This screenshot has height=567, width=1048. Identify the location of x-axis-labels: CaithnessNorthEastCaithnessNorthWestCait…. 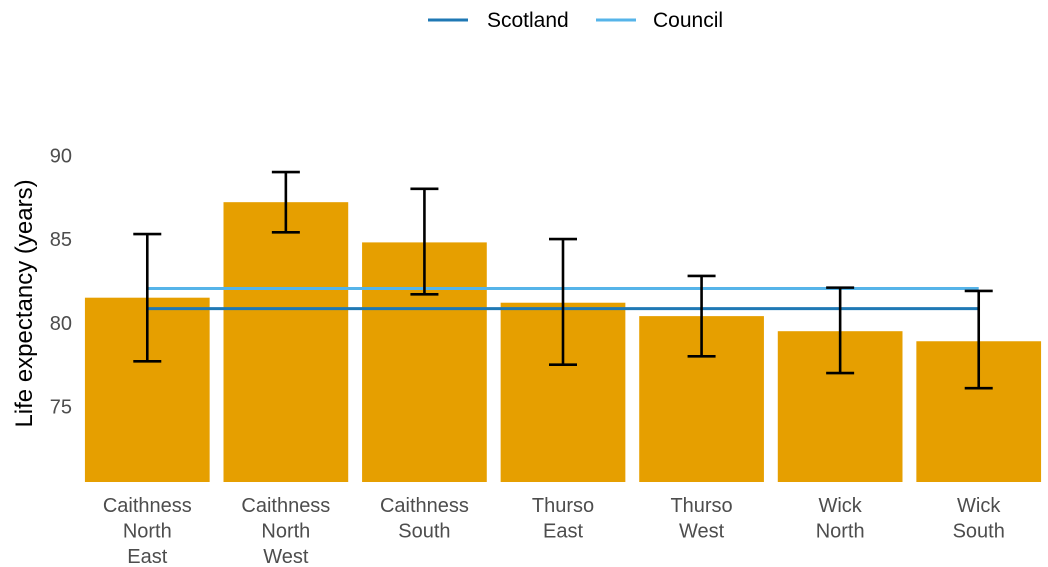
(554, 531).